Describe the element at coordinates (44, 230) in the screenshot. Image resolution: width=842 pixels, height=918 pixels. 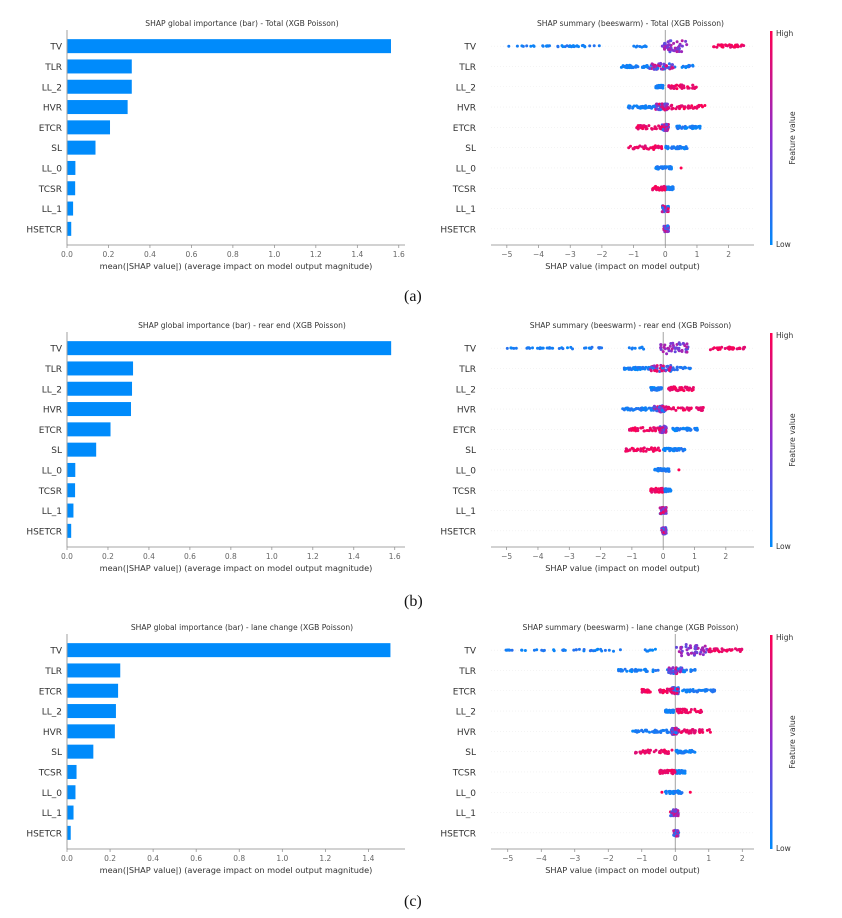
I see `y-tick-label: HSETCR` at that location.